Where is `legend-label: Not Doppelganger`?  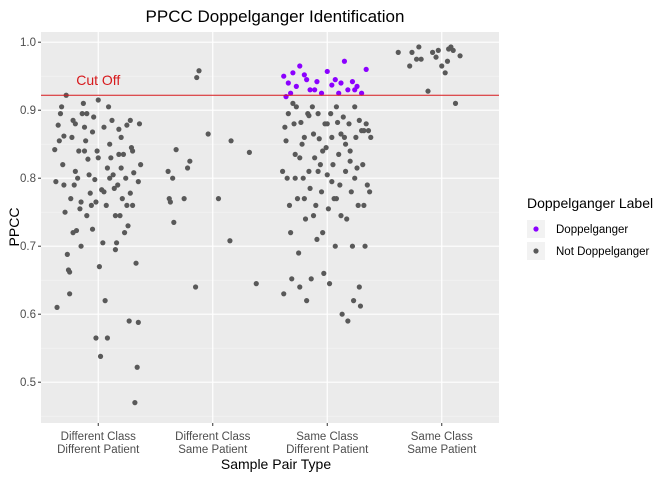 legend-label: Not Doppelganger is located at coordinates (603, 252).